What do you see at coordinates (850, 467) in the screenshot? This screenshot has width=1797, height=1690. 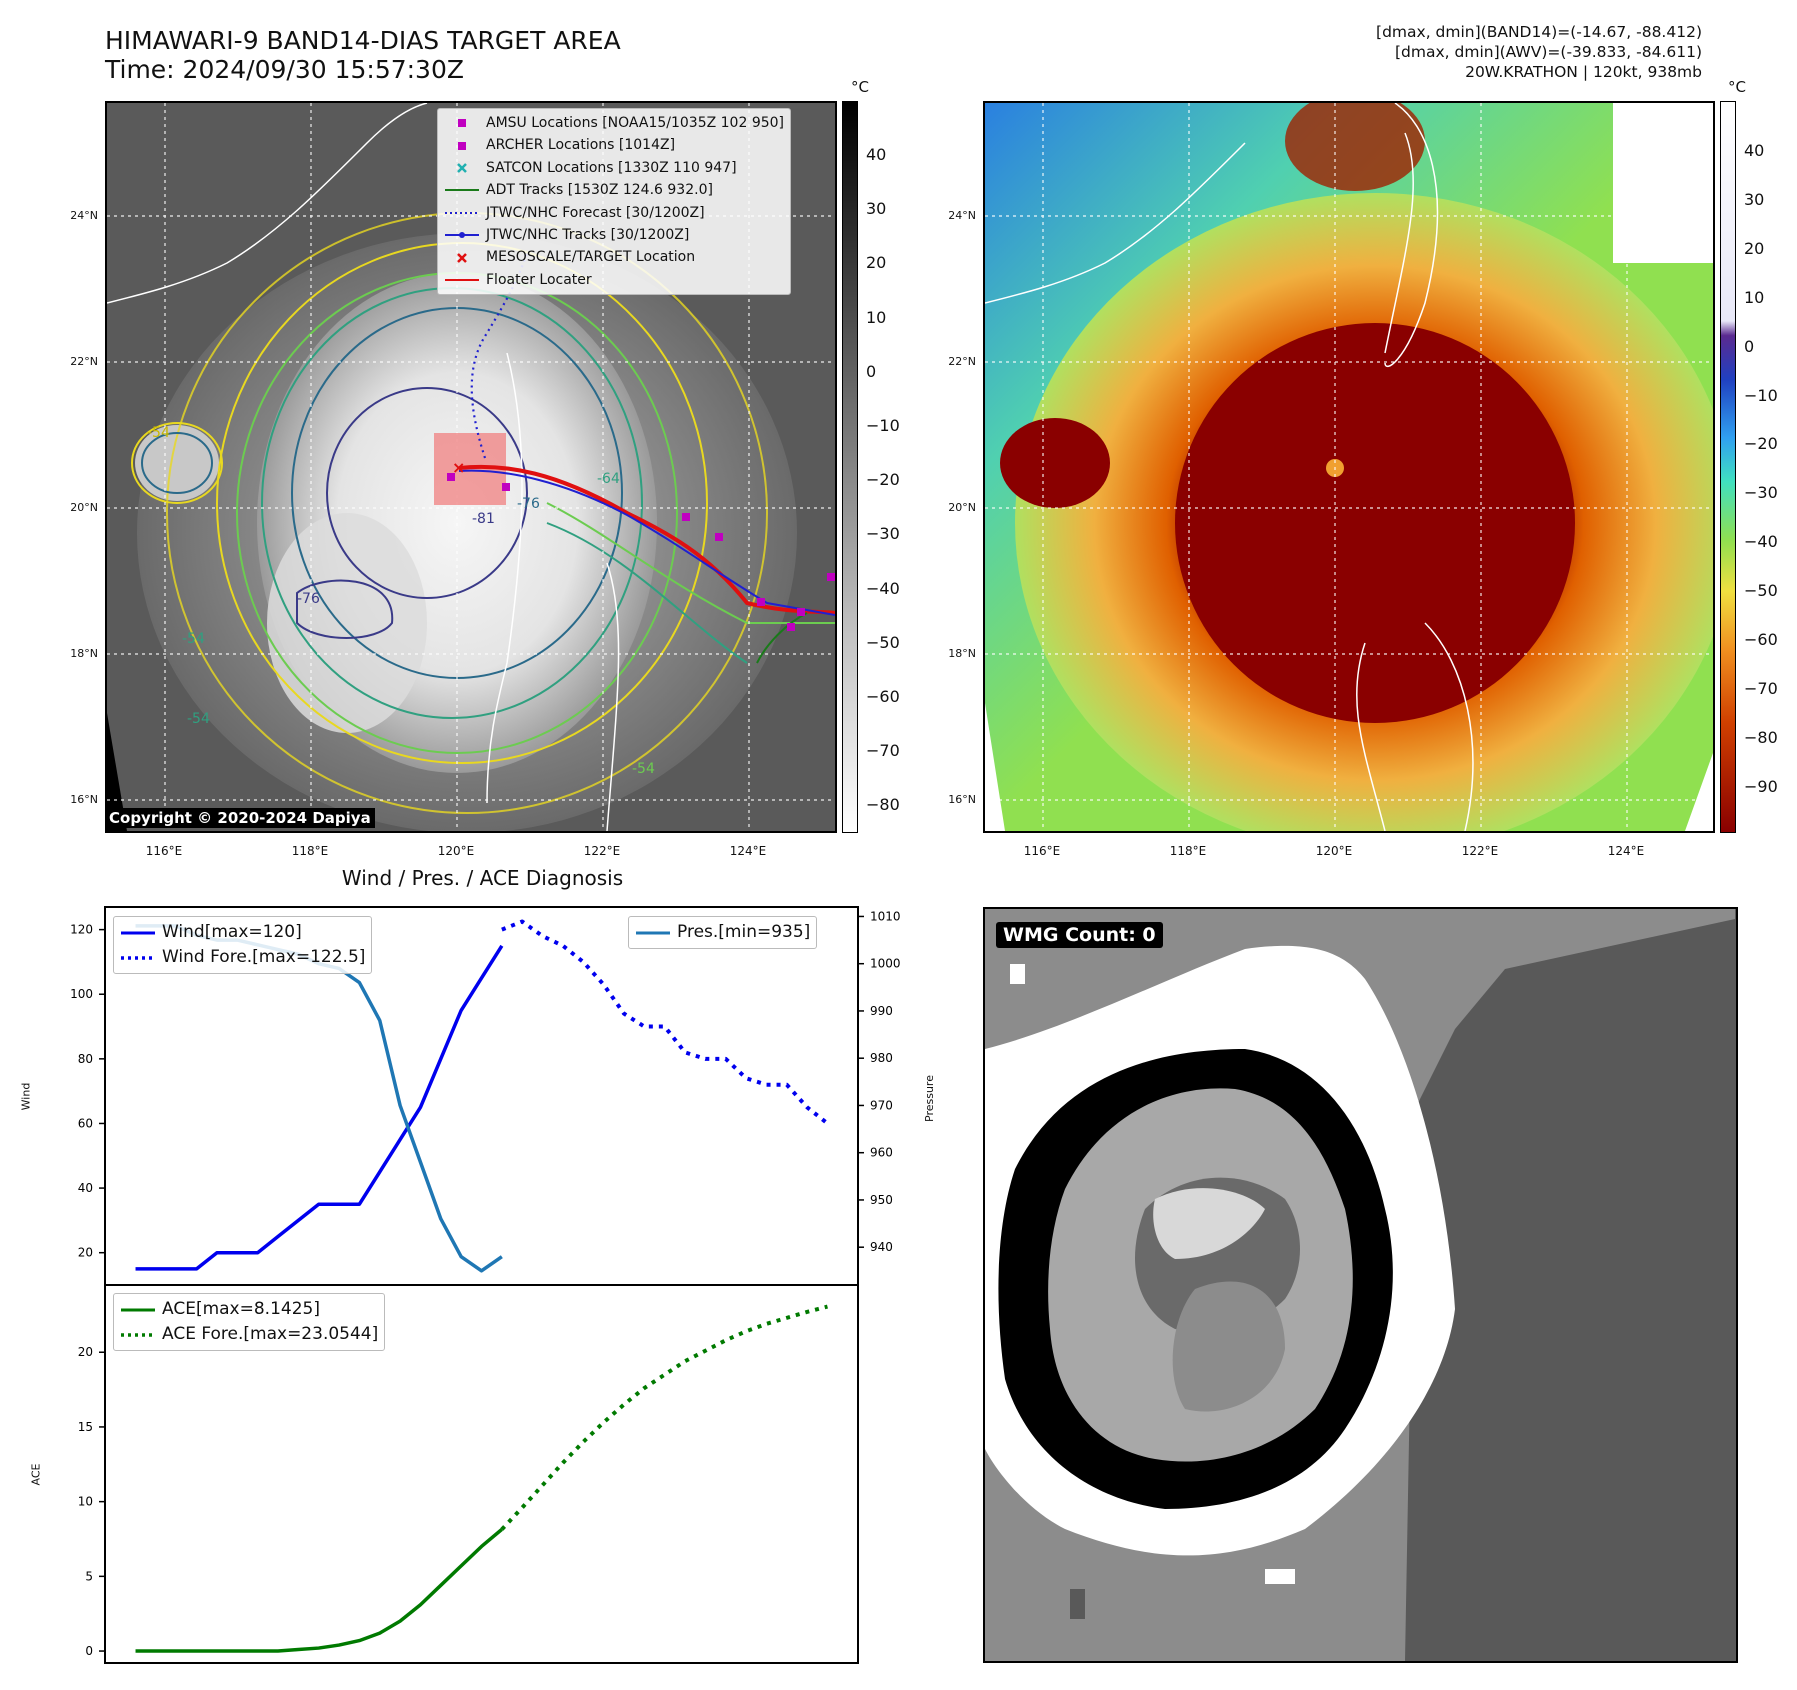 I see `gray-colorbar` at bounding box center [850, 467].